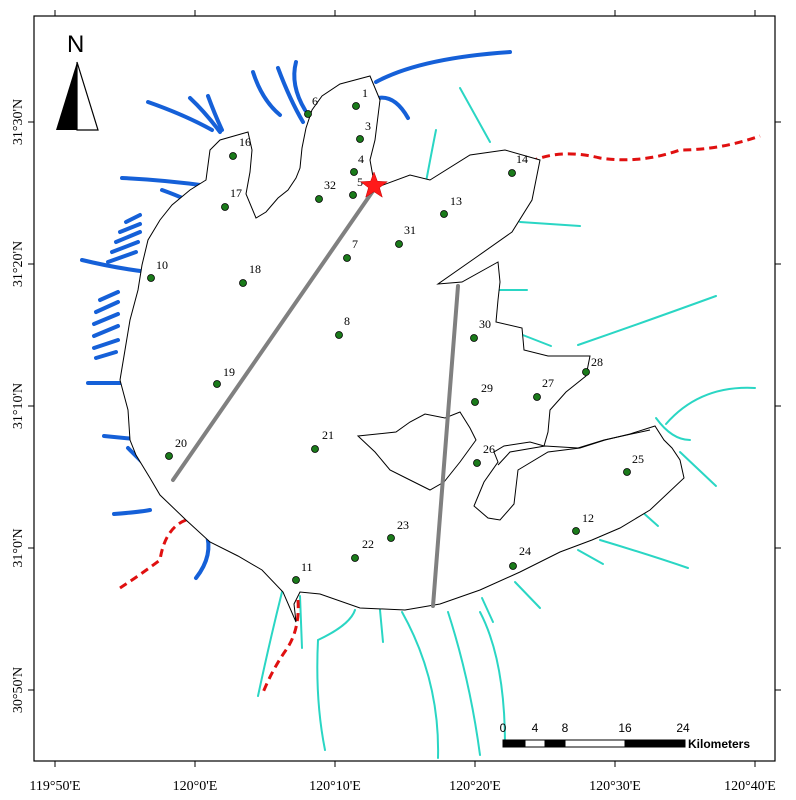  Describe the element at coordinates (360, 182) in the screenshot. I see `station-label: 5` at that location.